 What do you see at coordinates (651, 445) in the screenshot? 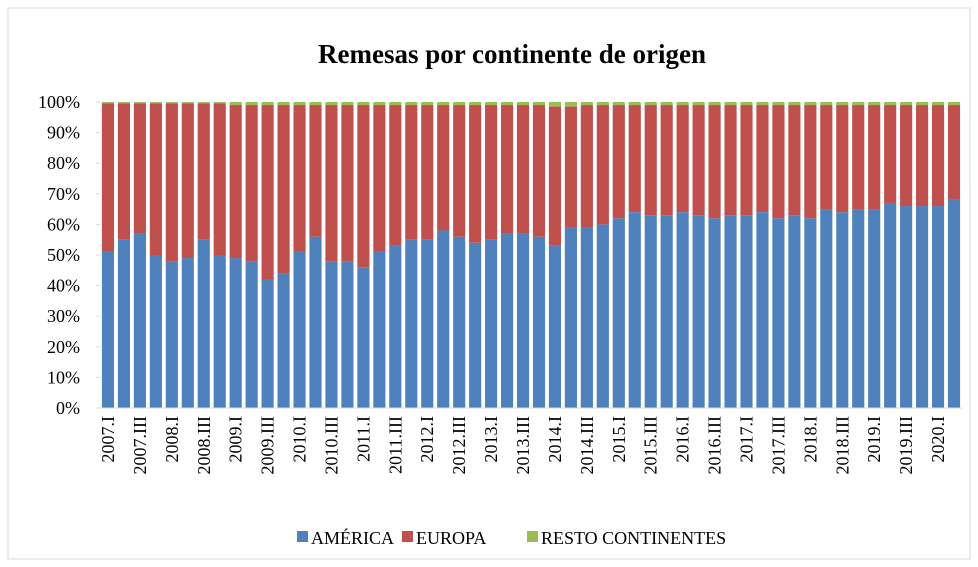
I see `x-tick-label: 2015.III` at bounding box center [651, 445].